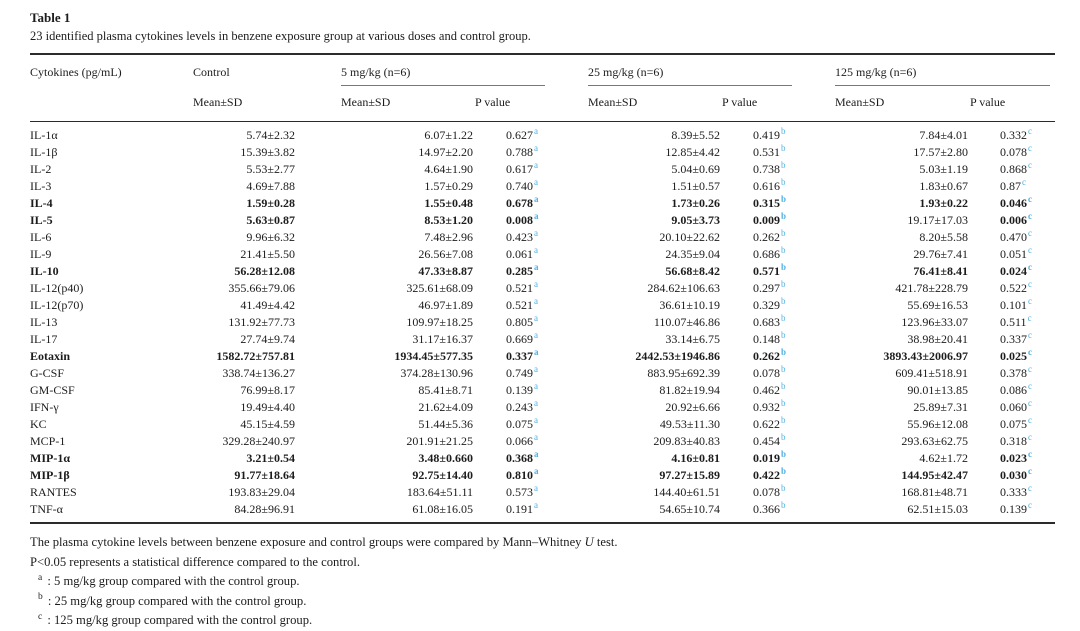  Describe the element at coordinates (366, 102) in the screenshot. I see `subheader-5mgkg-meansd: Mean±SD` at that location.